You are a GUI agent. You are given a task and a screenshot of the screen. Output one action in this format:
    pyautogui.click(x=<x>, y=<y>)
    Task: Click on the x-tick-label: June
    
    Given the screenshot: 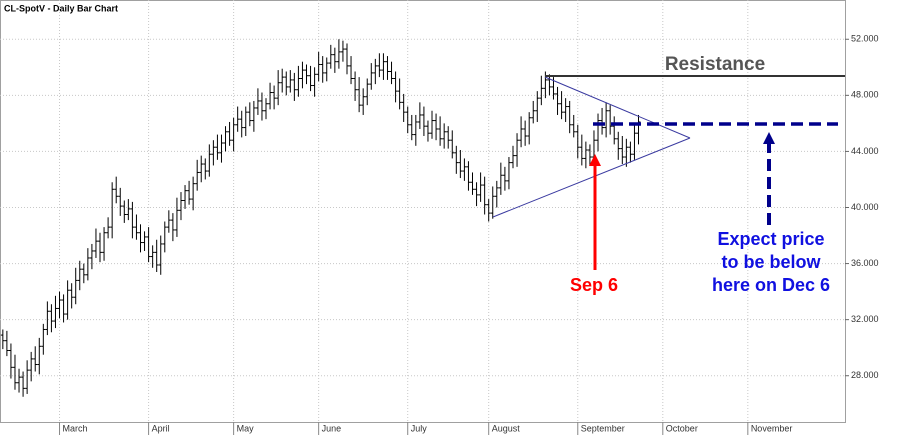 What is the action you would take?
    pyautogui.click(x=332, y=428)
    